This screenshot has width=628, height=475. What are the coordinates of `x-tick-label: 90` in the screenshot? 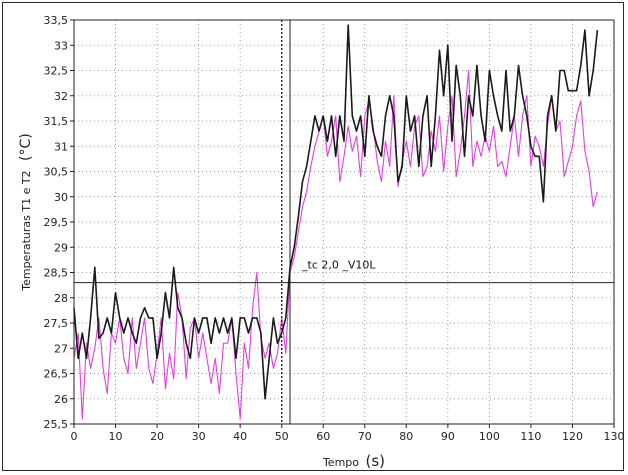 It's located at (448, 436).